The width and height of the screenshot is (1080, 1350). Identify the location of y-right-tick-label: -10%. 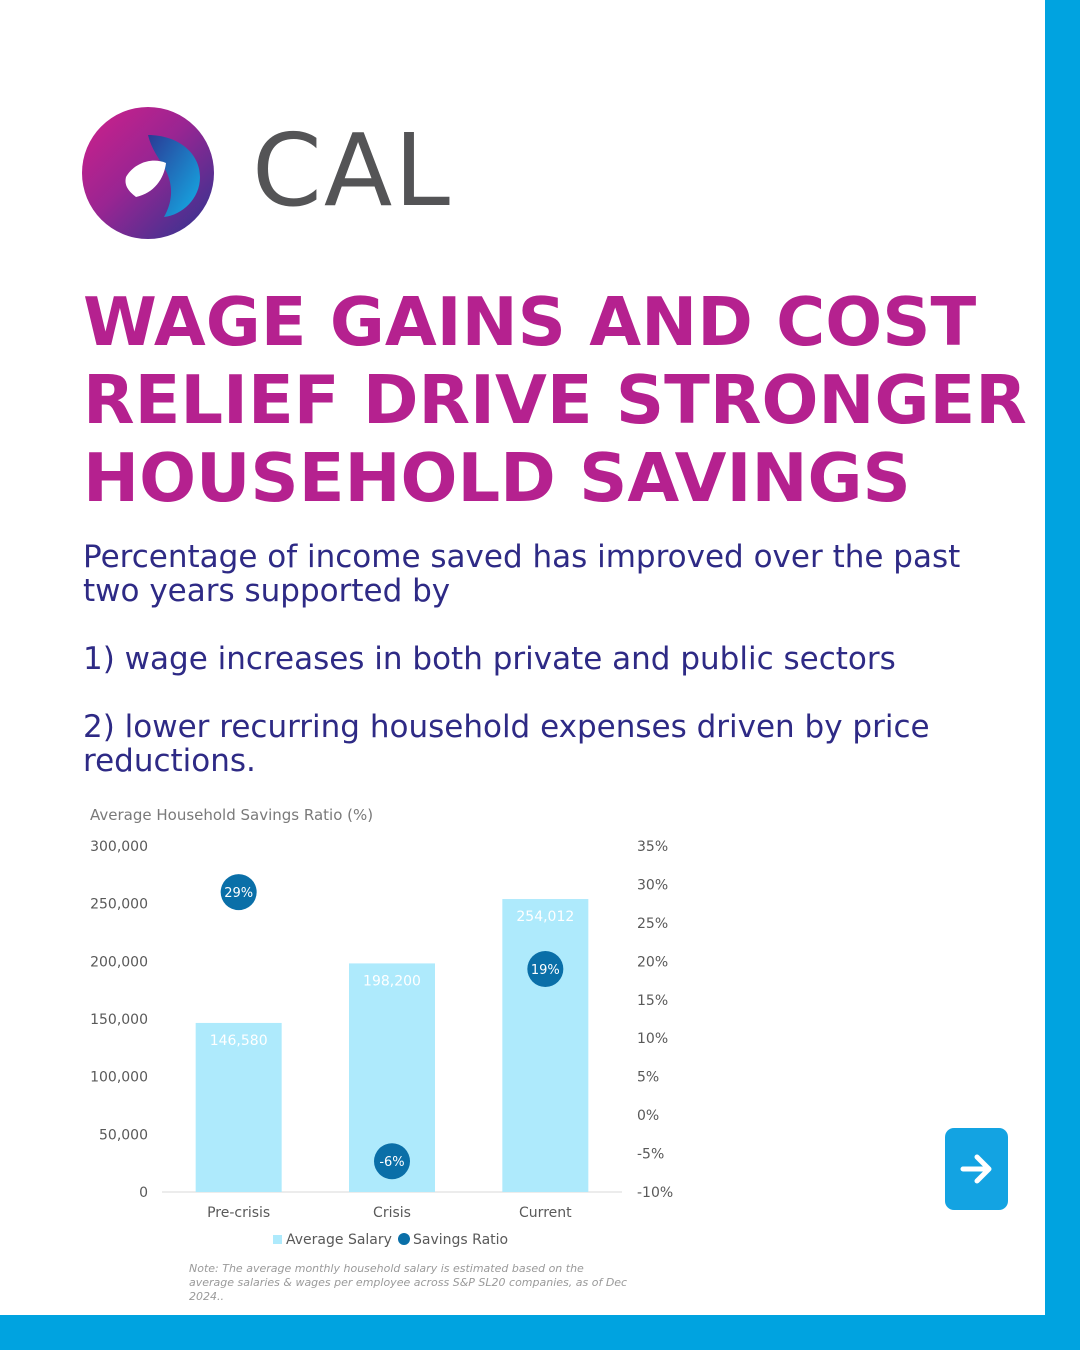
(655, 1193).